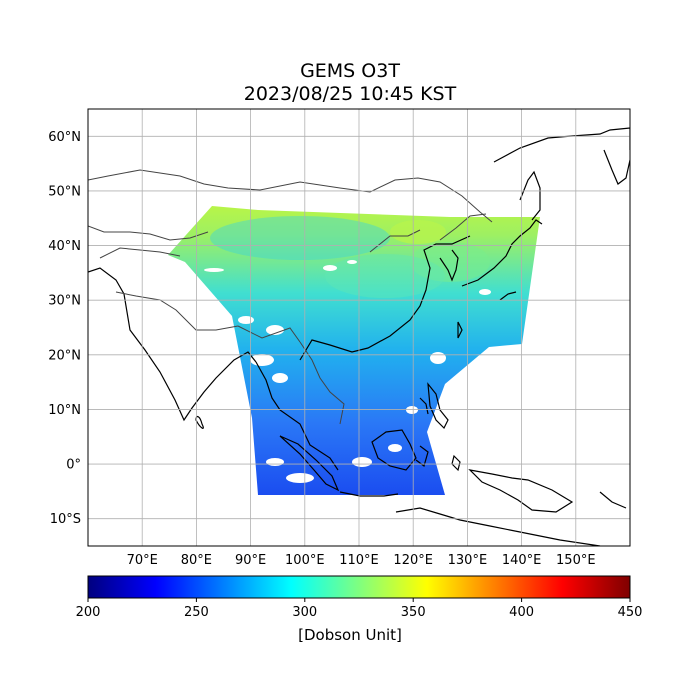 The height and width of the screenshot is (700, 700). What do you see at coordinates (413, 560) in the screenshot?
I see `longitude-tick-label: 120°E` at bounding box center [413, 560].